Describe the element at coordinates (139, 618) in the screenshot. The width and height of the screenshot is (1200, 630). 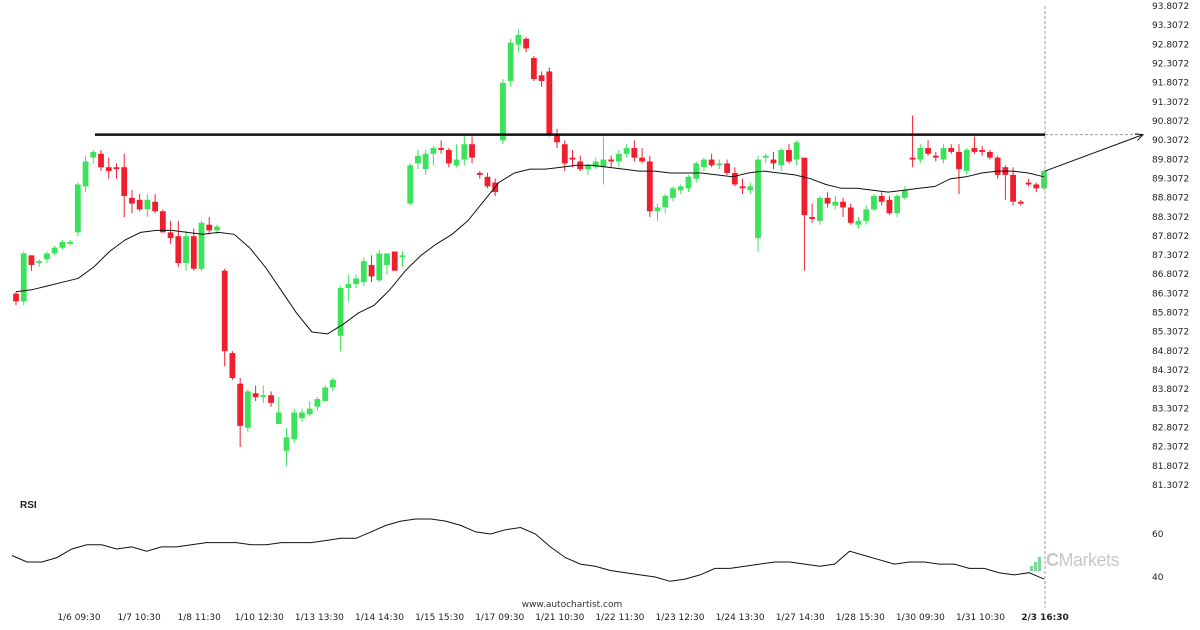
I see `time-tick-label: 1/7 10:30` at that location.